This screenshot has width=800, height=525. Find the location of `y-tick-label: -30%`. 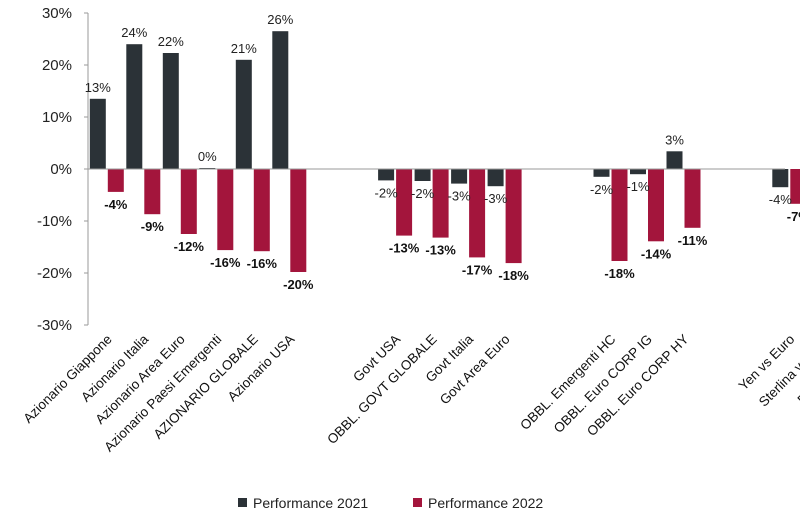

y-tick-label: -30% is located at coordinates (54, 325).